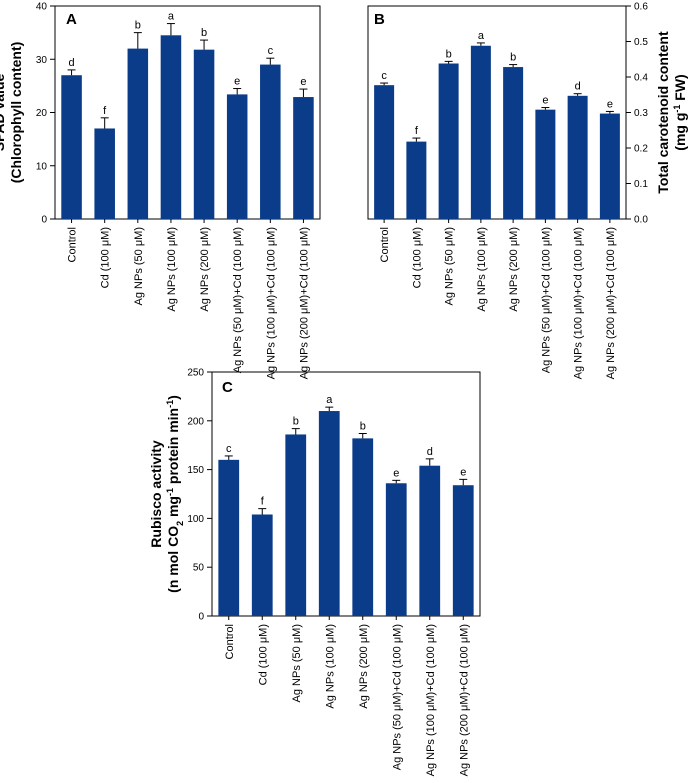 This screenshot has width=696, height=783. Describe the element at coordinates (641, 42) in the screenshot. I see `y-tick-label: 0.5` at that location.